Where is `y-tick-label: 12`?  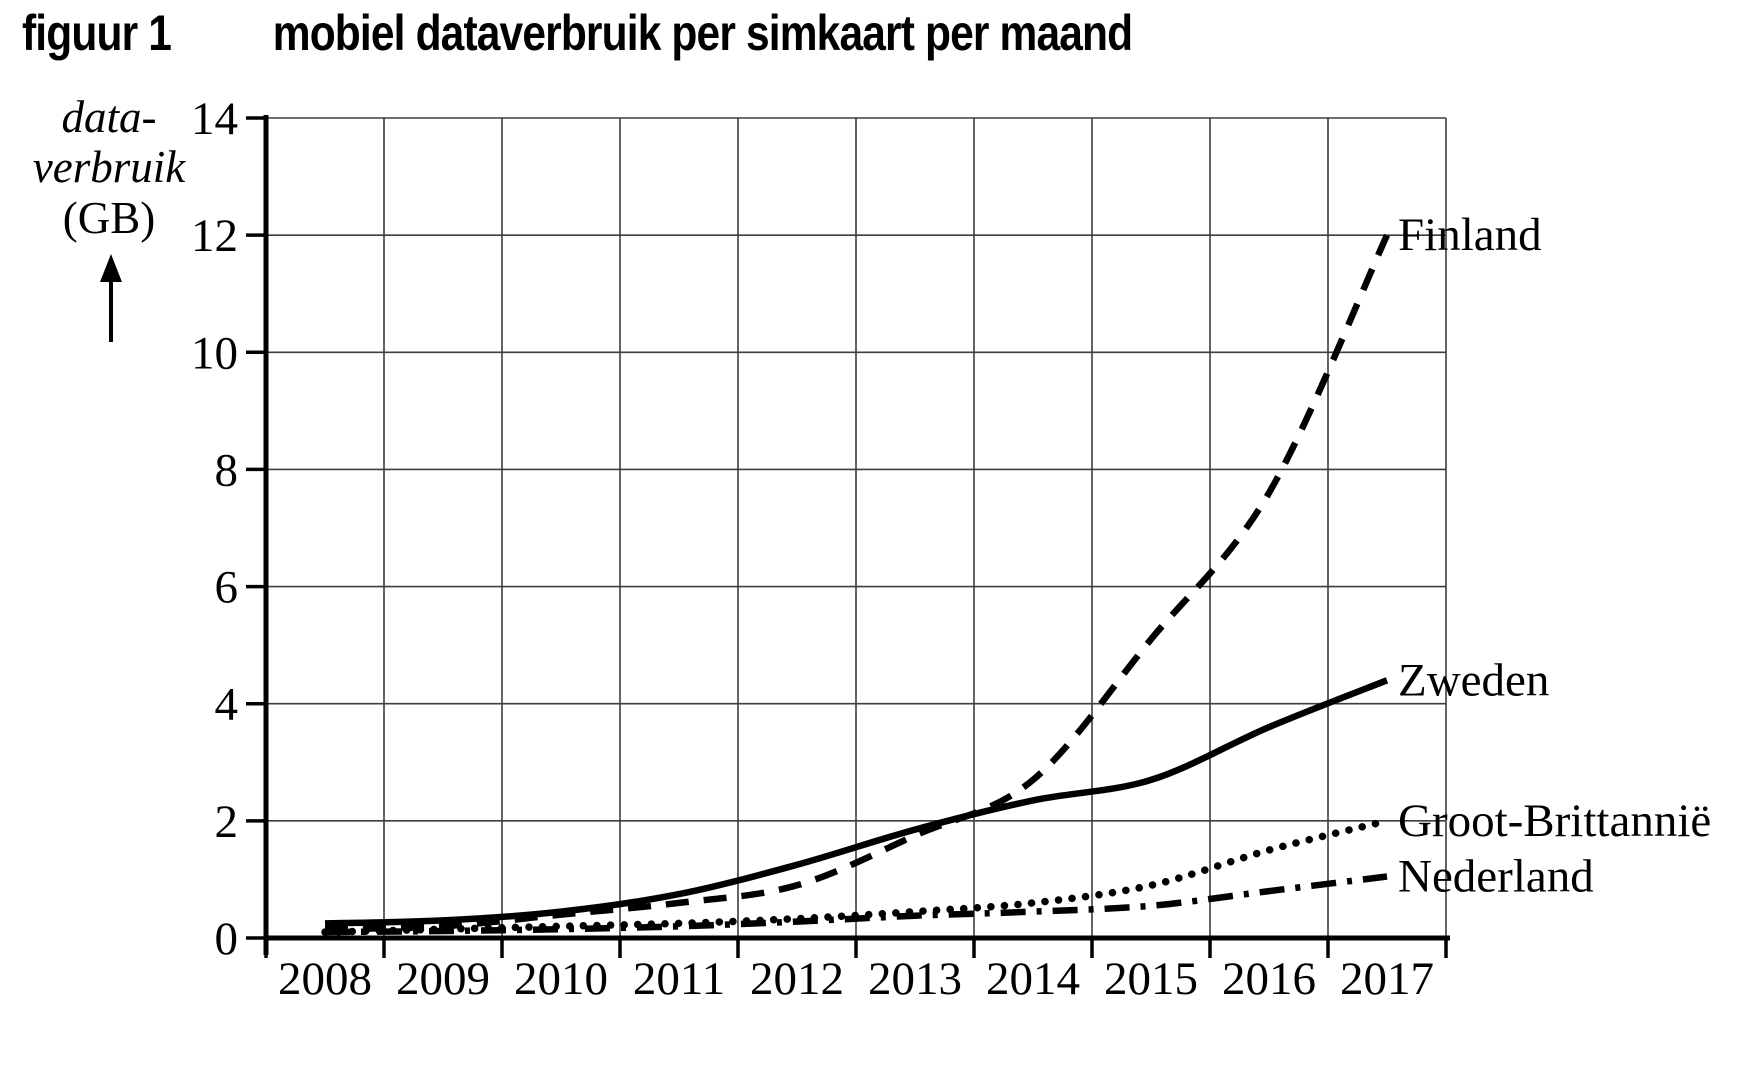 y-tick-label: 12 is located at coordinates (214, 236).